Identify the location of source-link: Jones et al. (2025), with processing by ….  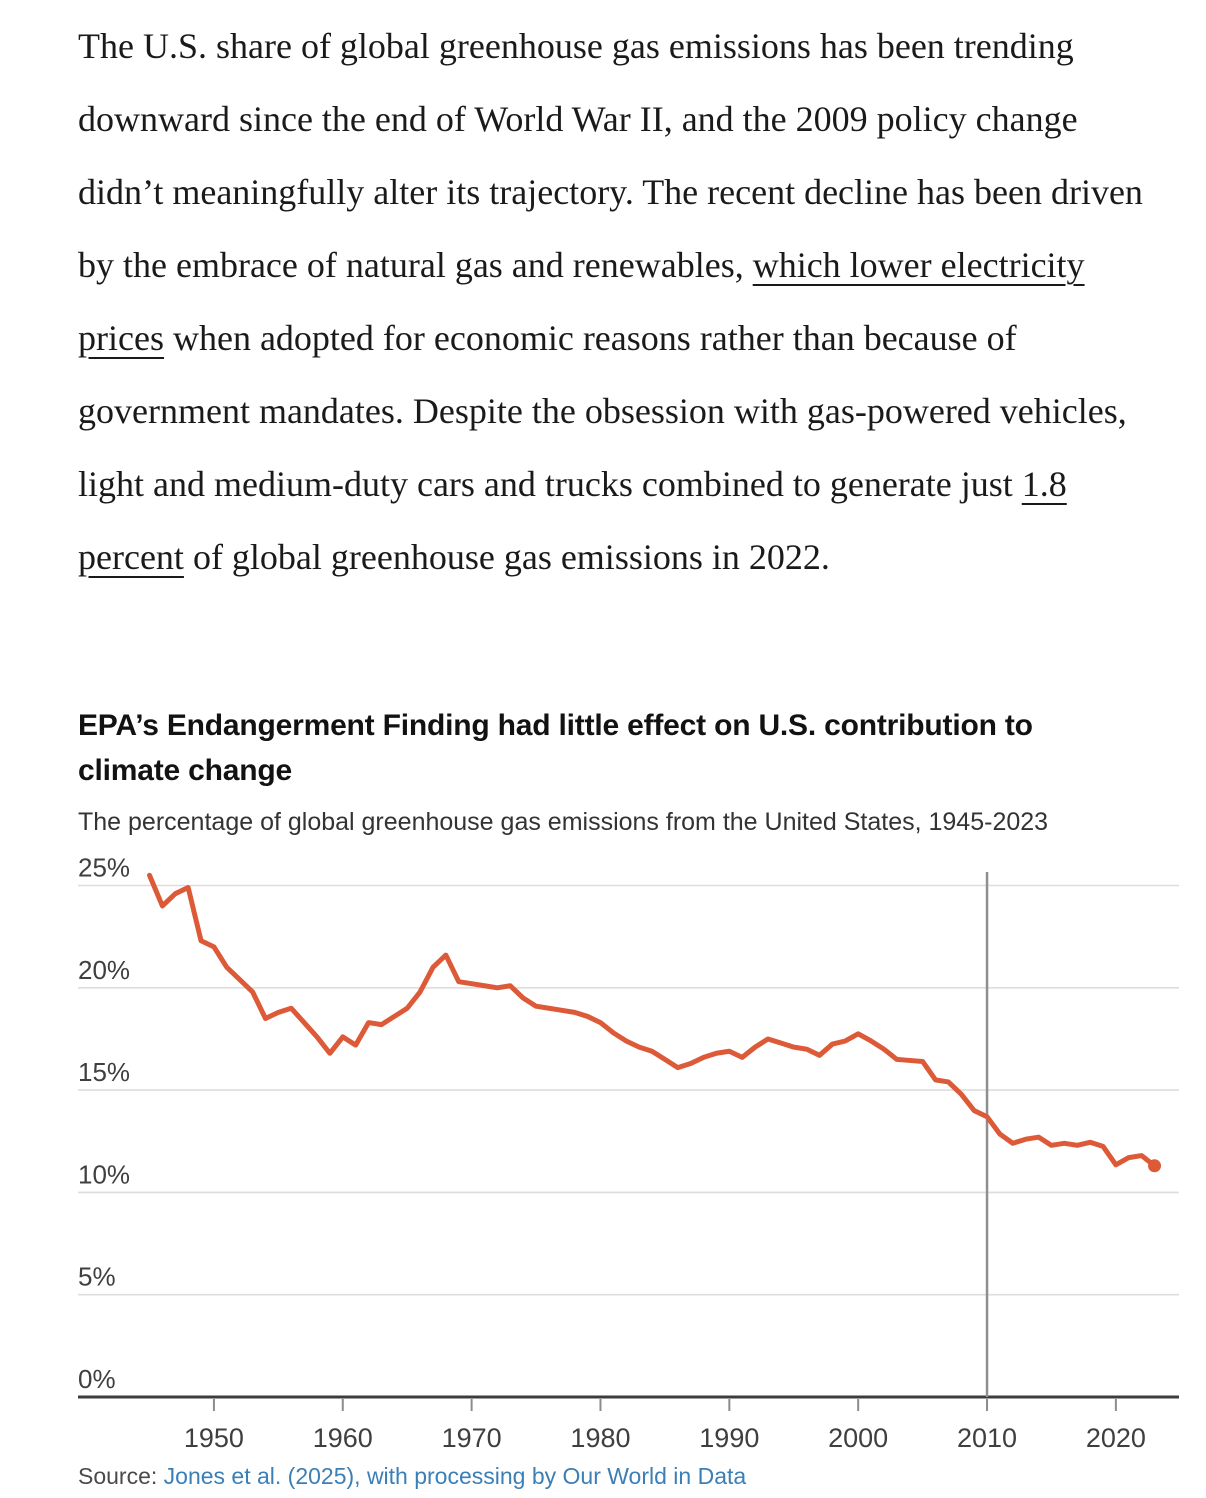
(455, 1476).